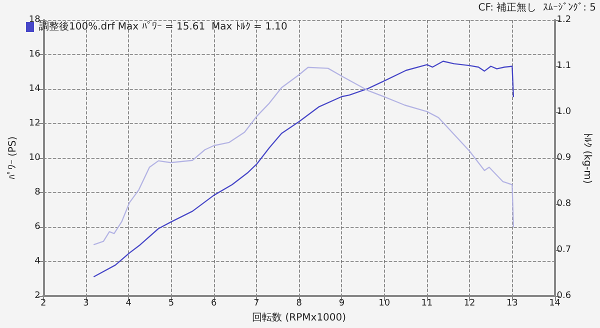 The width and height of the screenshot is (600, 328). What do you see at coordinates (384, 303) in the screenshot?
I see `x-tick-label: 10` at bounding box center [384, 303].